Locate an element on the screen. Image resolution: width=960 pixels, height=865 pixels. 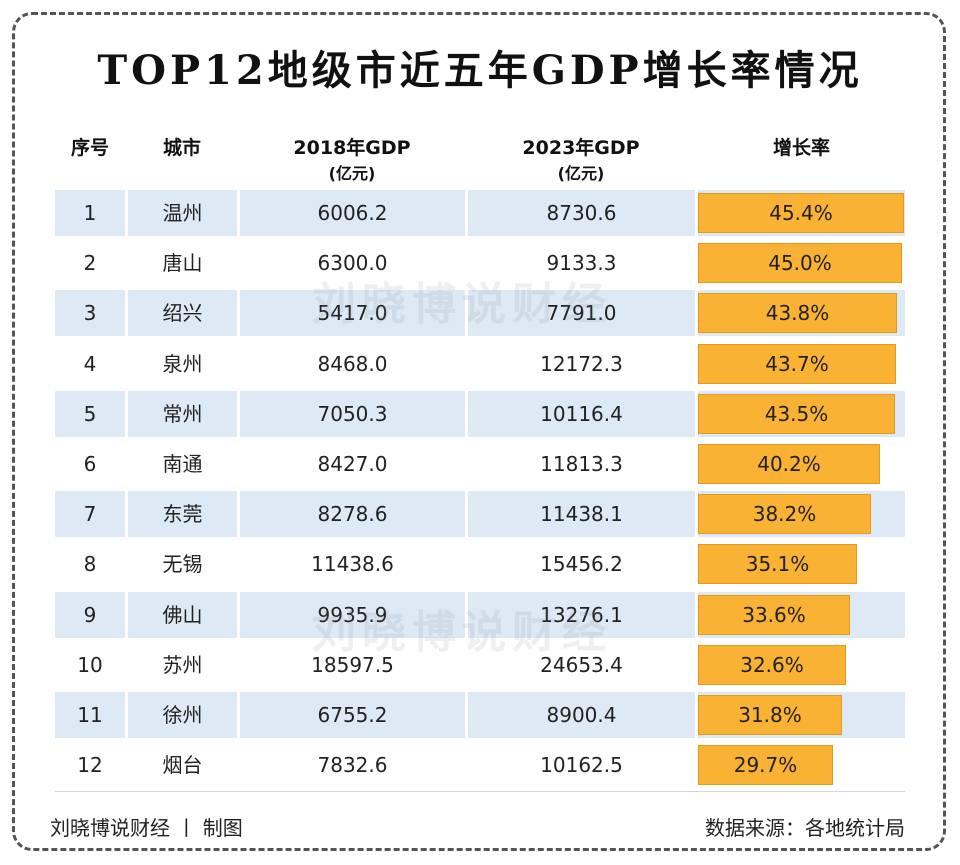
cell-rank: 5 is located at coordinates (90, 413).